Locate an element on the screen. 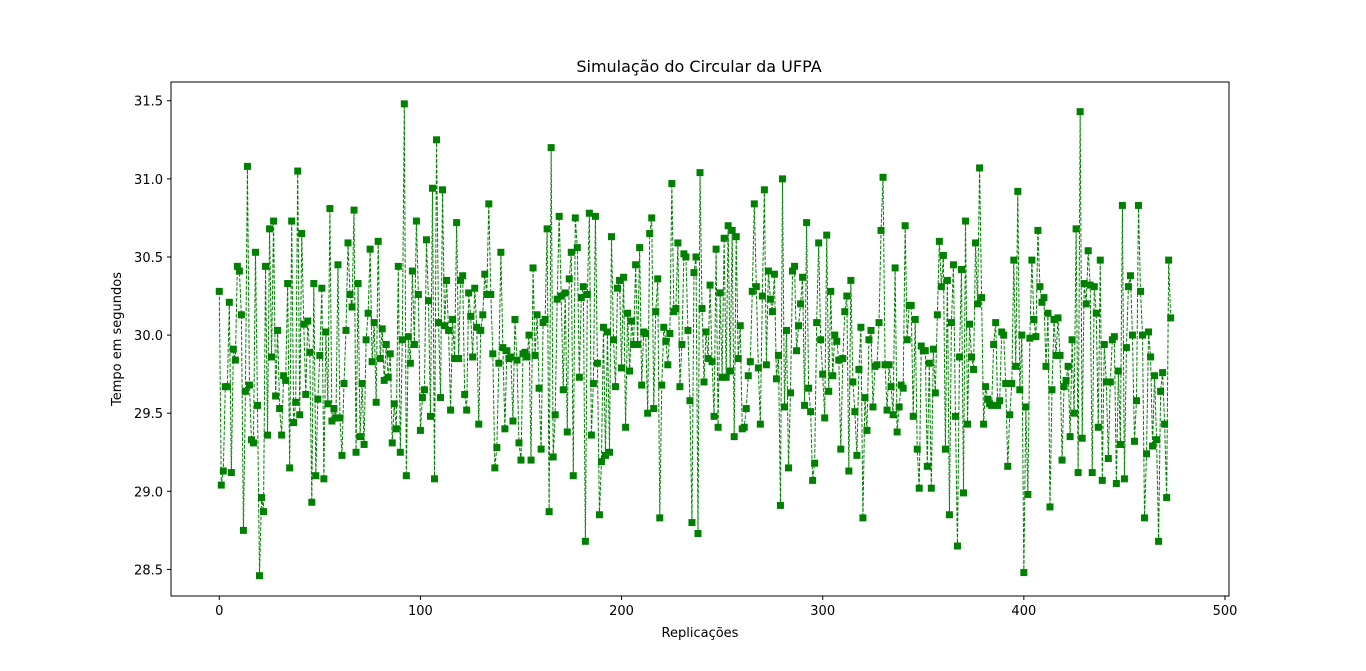  x-tick-label: 300 is located at coordinates (822, 611).